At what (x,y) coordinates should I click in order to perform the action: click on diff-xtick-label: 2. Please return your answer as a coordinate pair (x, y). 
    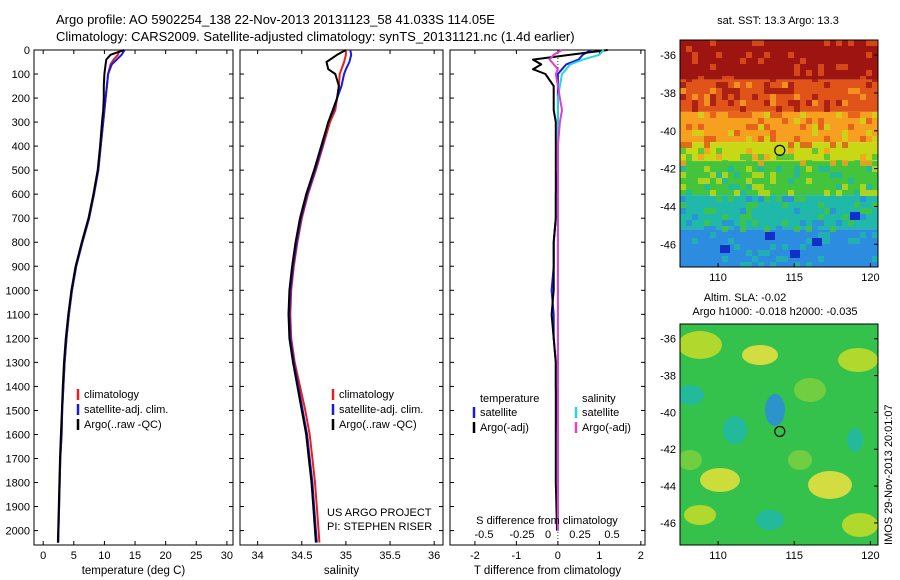
    Looking at the image, I should click on (641, 556).